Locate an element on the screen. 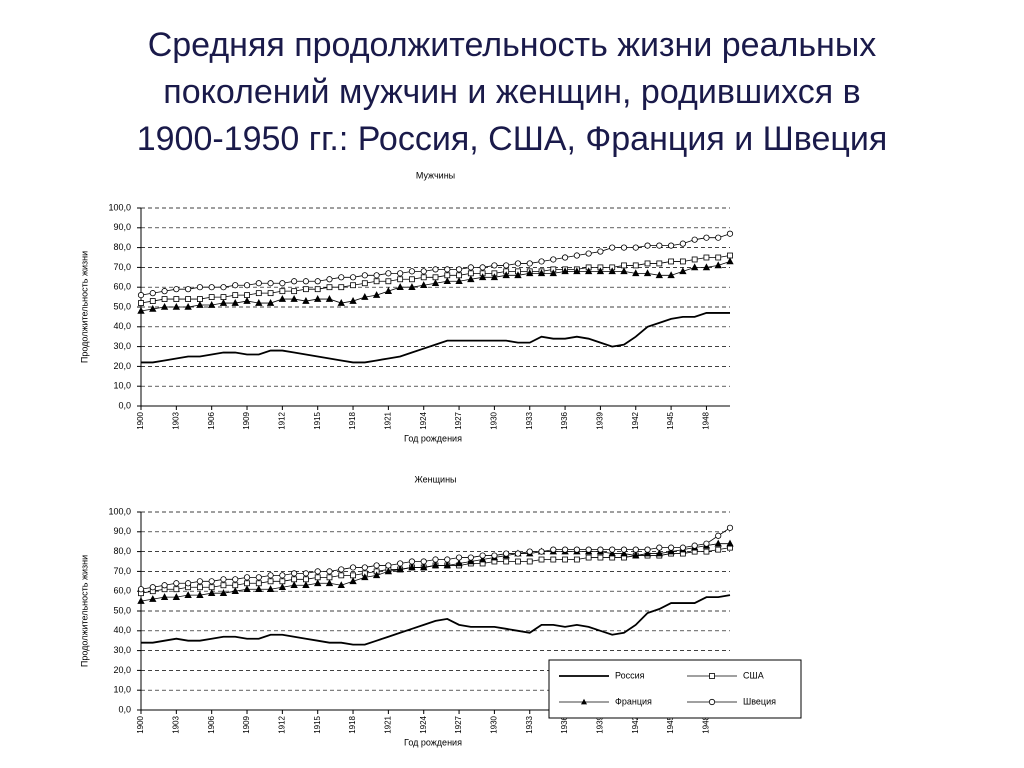  x-tick-label: 1918 is located at coordinates (352, 724).